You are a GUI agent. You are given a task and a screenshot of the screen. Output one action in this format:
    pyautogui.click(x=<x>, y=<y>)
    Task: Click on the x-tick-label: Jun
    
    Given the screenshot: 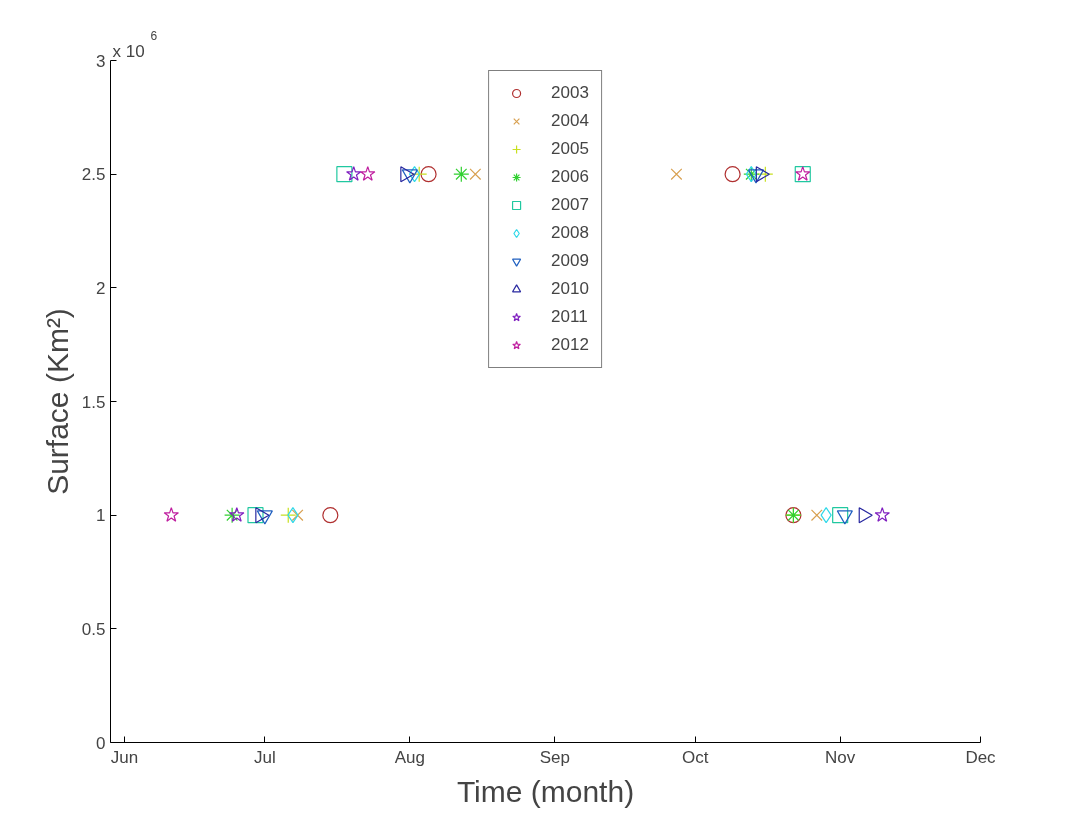 What is the action you would take?
    pyautogui.click(x=124, y=757)
    